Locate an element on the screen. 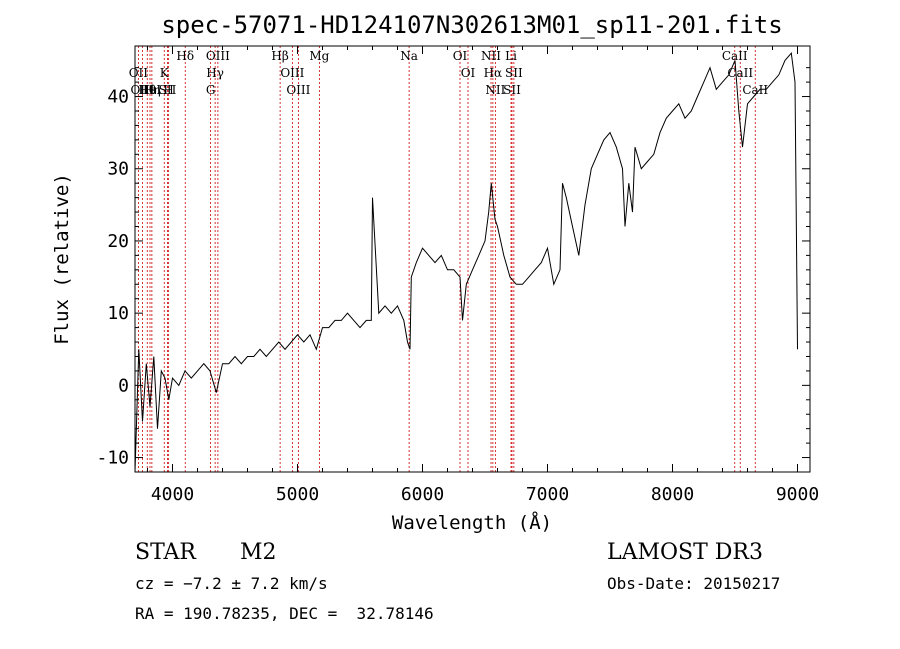  x-tick-label: 7000 is located at coordinates (547, 494).